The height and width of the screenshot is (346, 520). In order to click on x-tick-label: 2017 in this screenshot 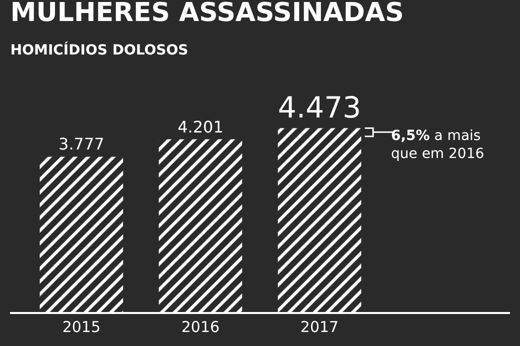, I will do `click(319, 327)`.